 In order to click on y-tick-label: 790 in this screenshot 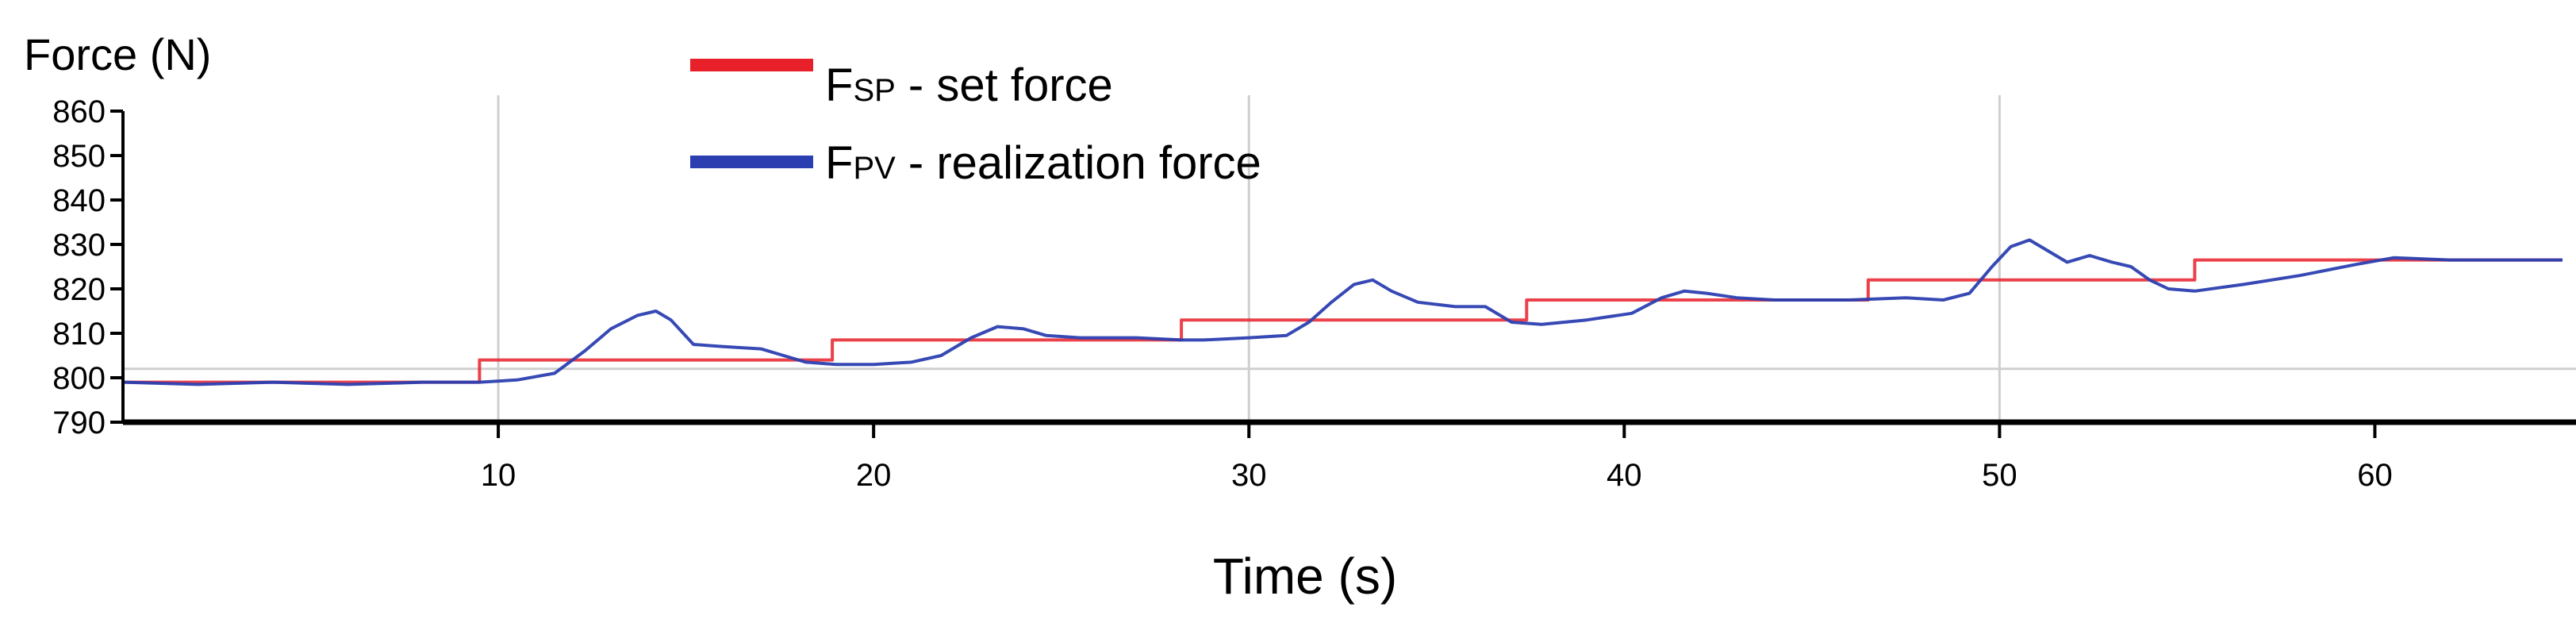, I will do `click(79, 423)`.